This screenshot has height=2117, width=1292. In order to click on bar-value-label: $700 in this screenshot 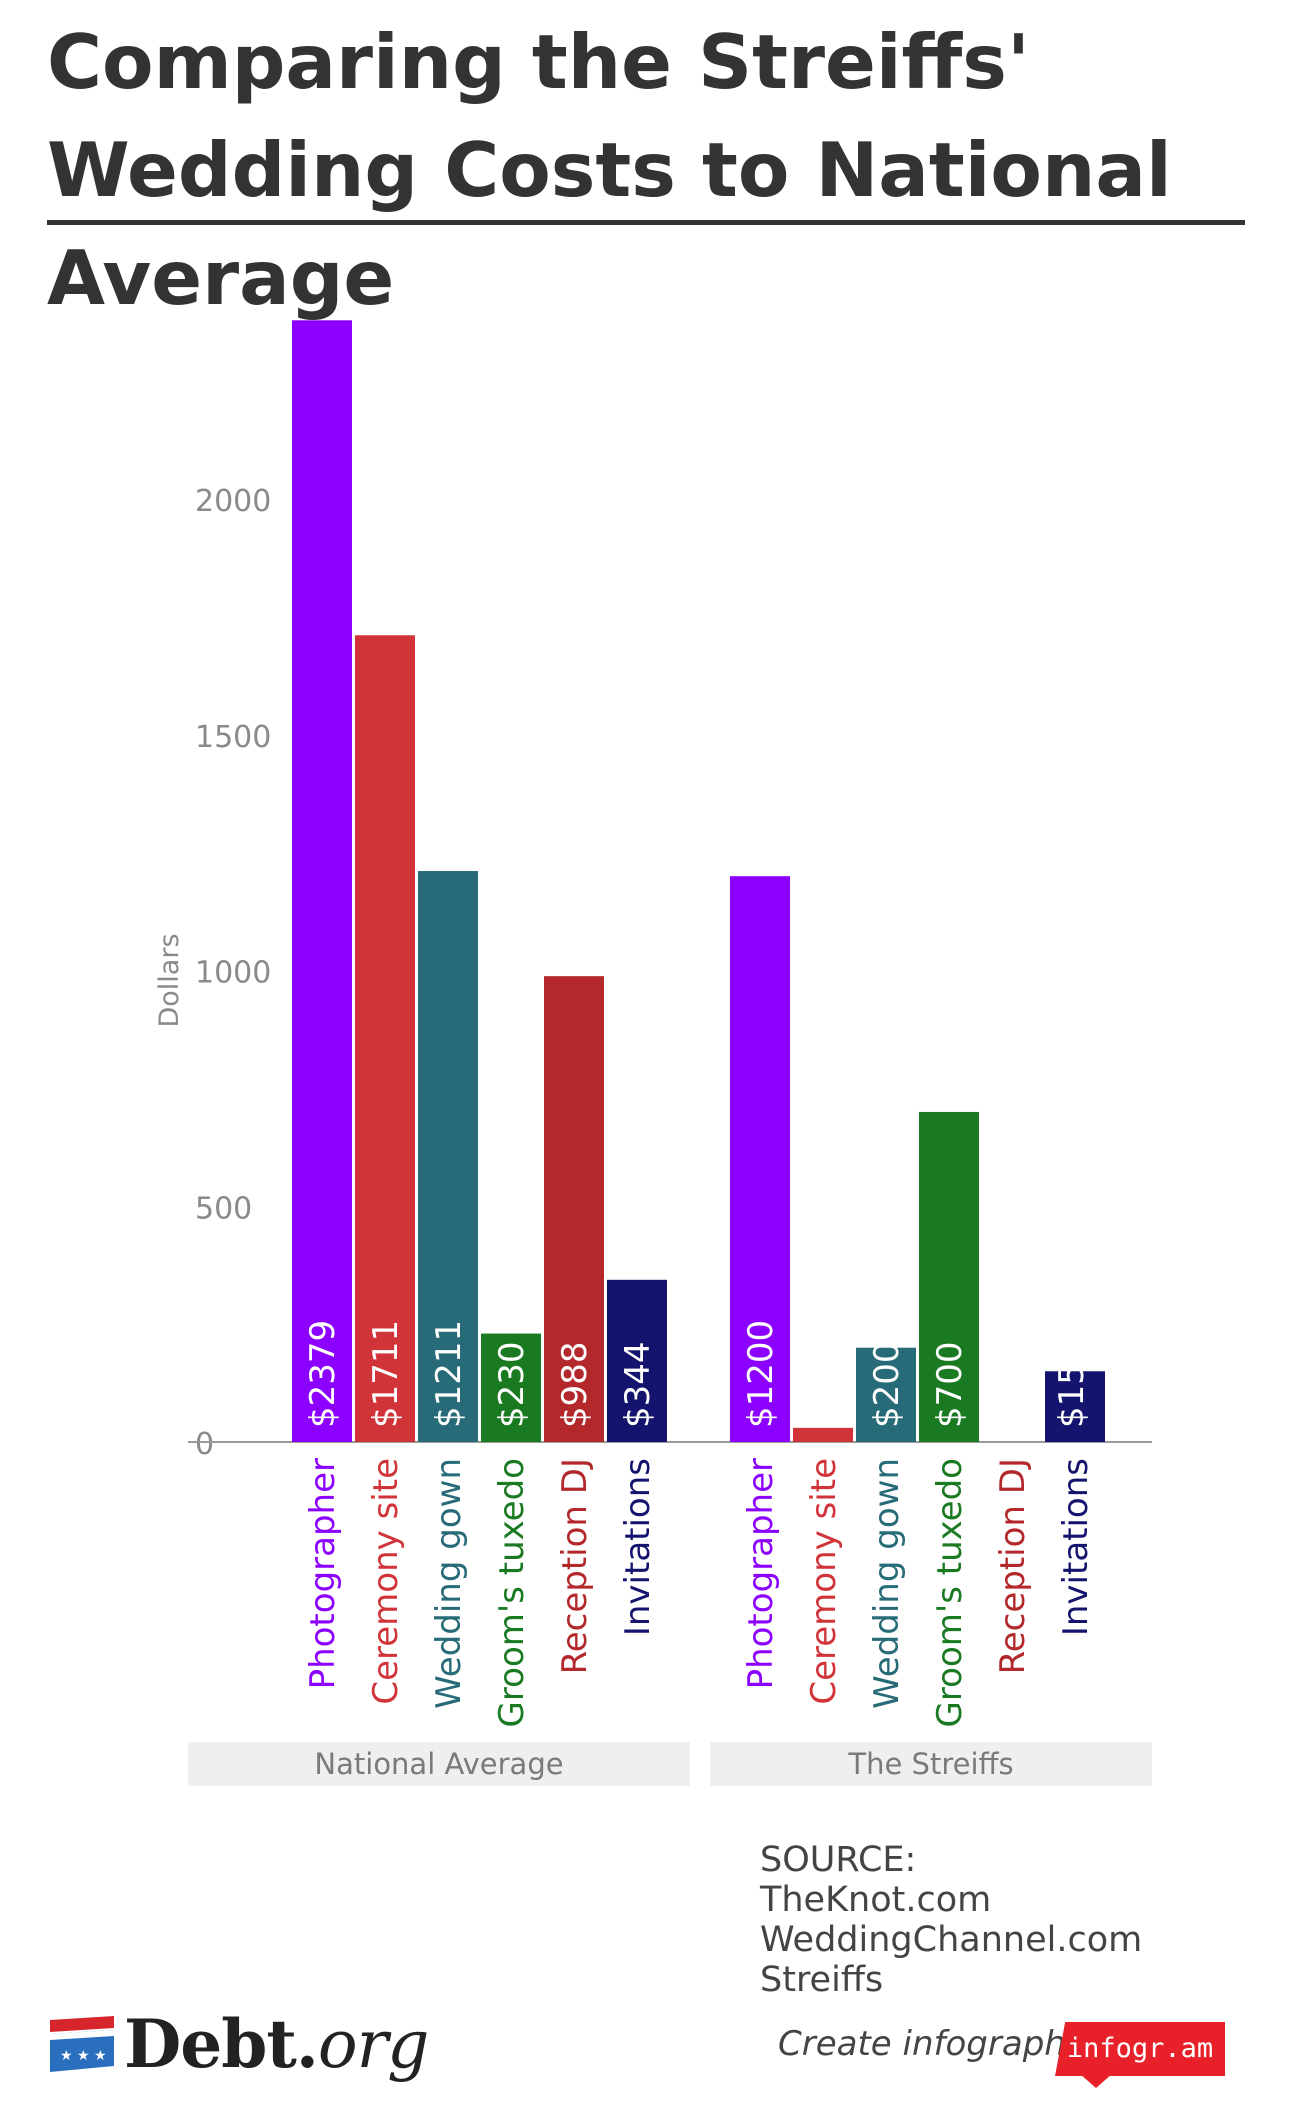, I will do `click(950, 1384)`.